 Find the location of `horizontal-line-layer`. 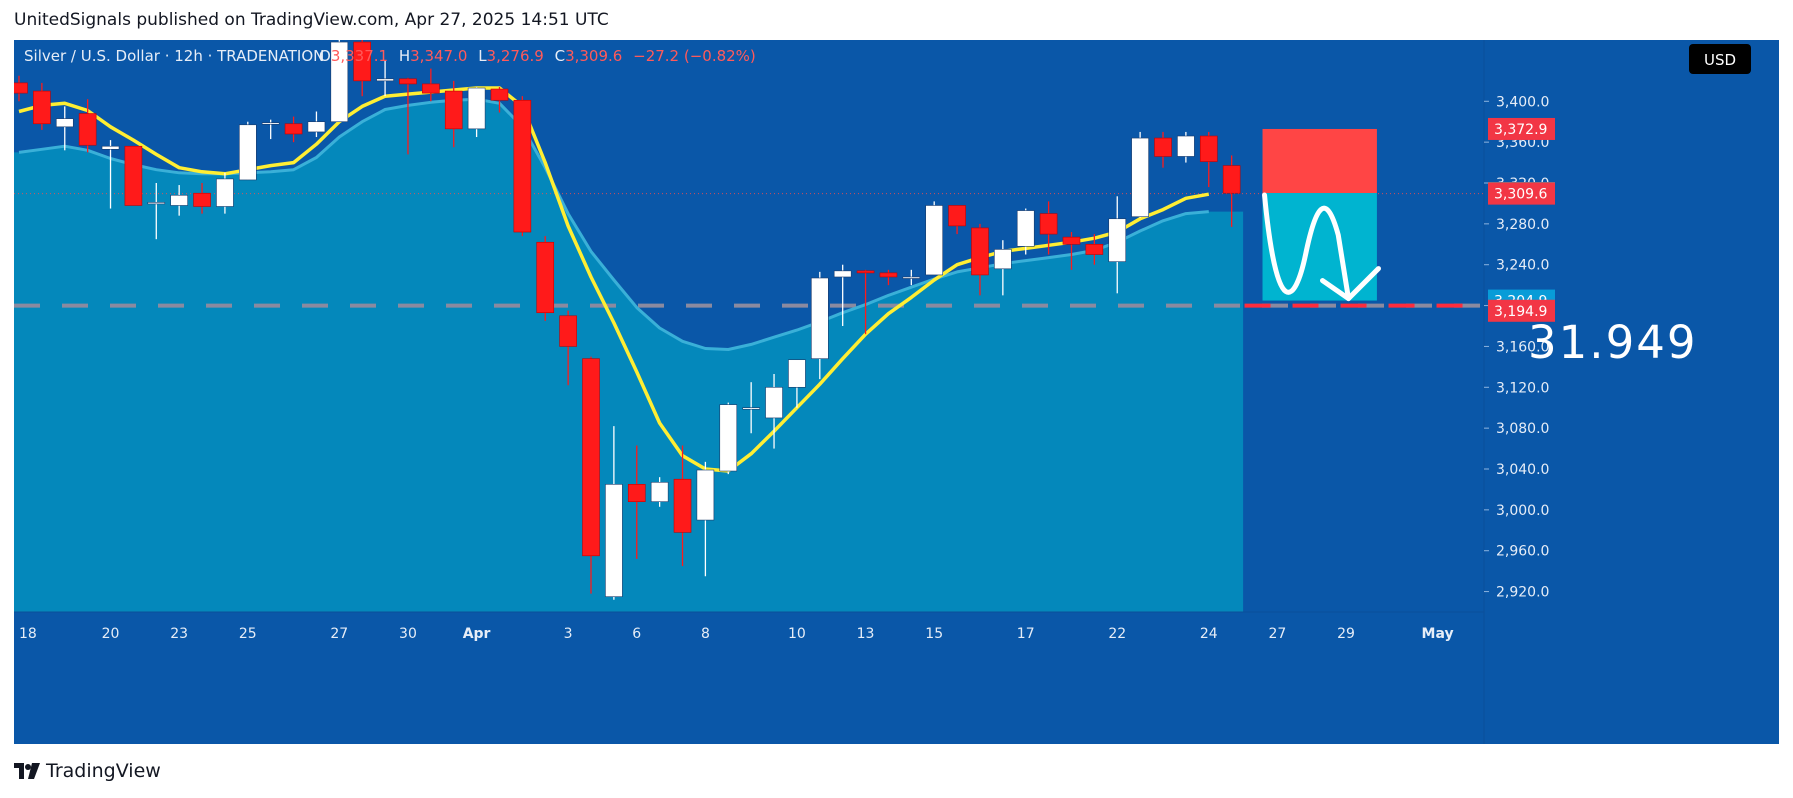

horizontal-line-layer is located at coordinates (749, 250).